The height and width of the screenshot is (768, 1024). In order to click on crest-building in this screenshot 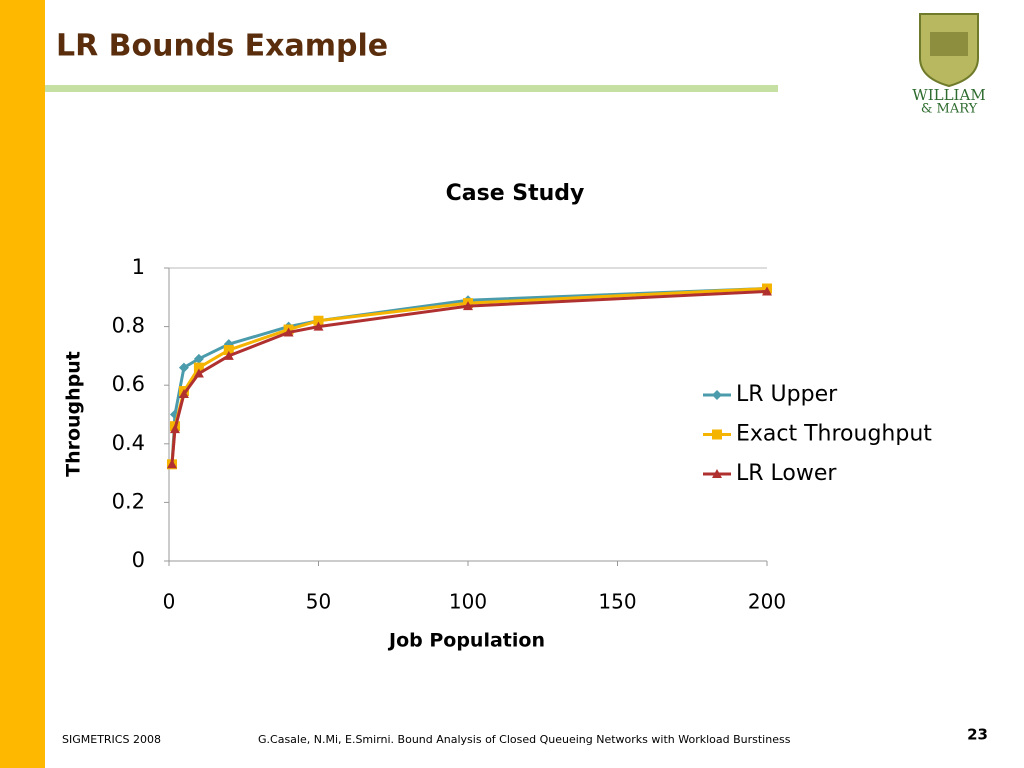, I will do `click(949, 44)`.